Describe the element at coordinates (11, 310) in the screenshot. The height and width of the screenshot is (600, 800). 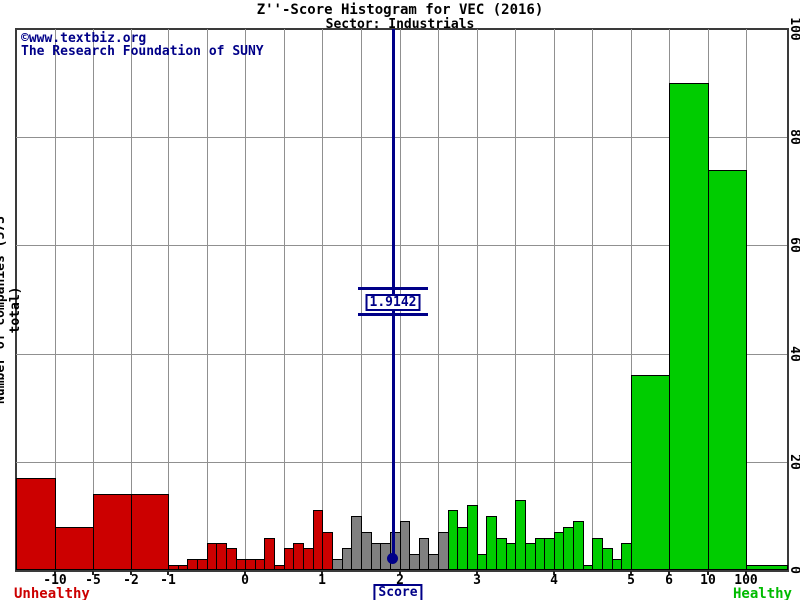
I see `y-axis-title: Number of companies (573 total)` at that location.